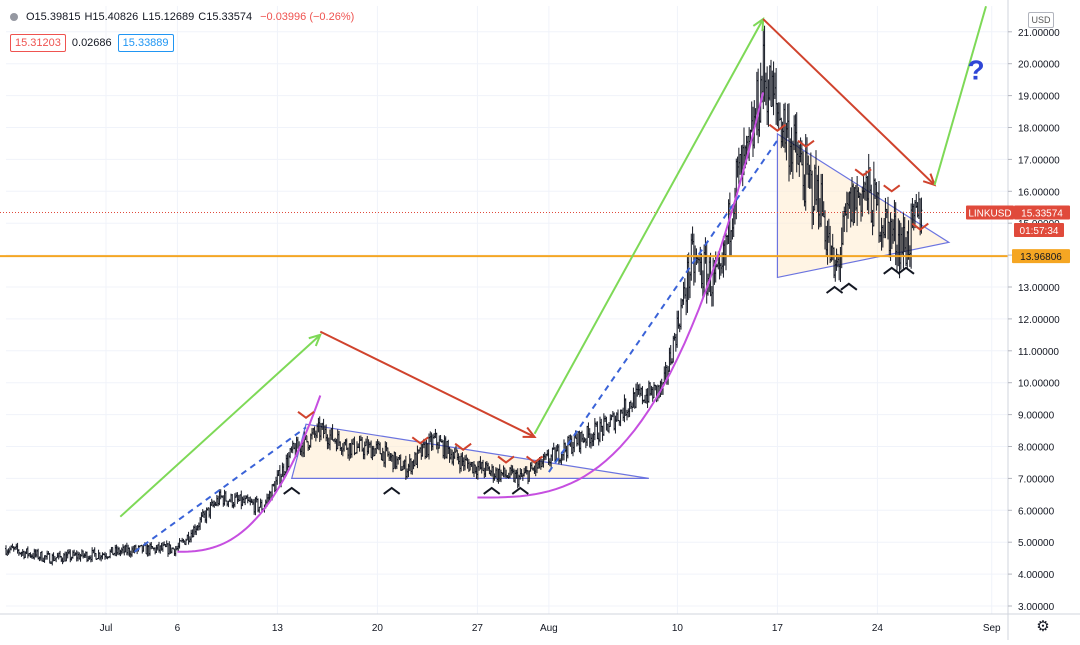 This screenshot has width=1080, height=645. Describe the element at coordinates (378, 628) in the screenshot. I see `x-tick-label: 20` at that location.